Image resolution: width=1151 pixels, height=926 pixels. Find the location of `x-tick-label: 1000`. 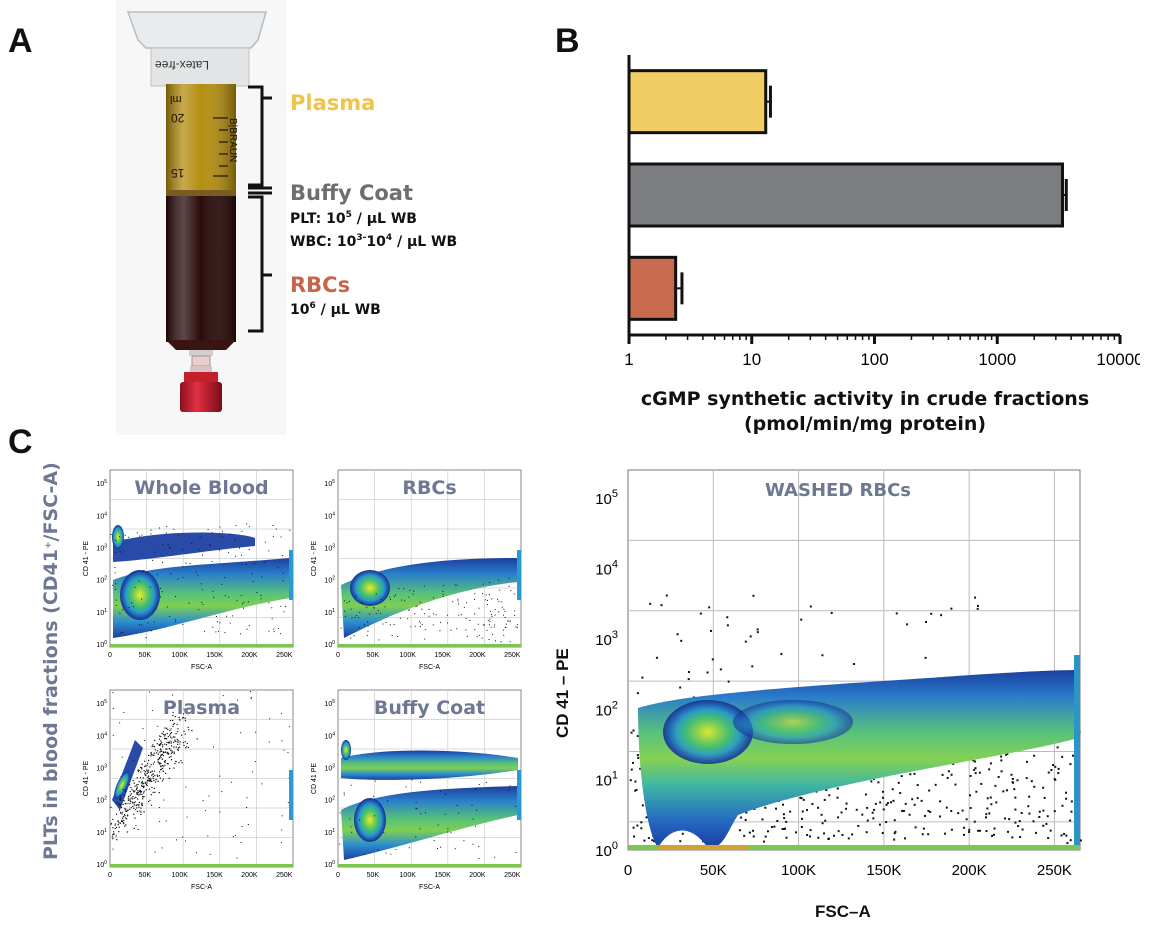

x-tick-label: 1000 is located at coordinates (997, 359).